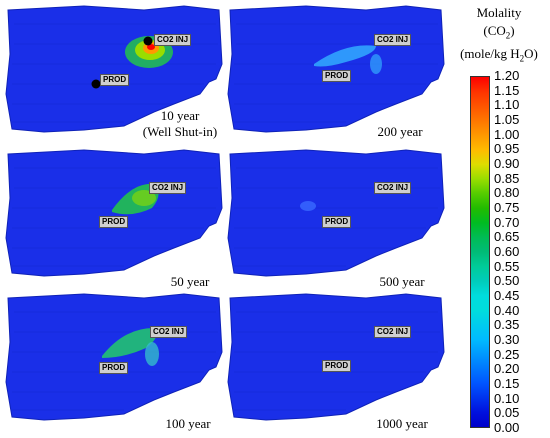 This screenshot has width=550, height=438. What do you see at coordinates (507, 105) in the screenshot?
I see `colorbar-tick-label: 1.10` at bounding box center [507, 105].